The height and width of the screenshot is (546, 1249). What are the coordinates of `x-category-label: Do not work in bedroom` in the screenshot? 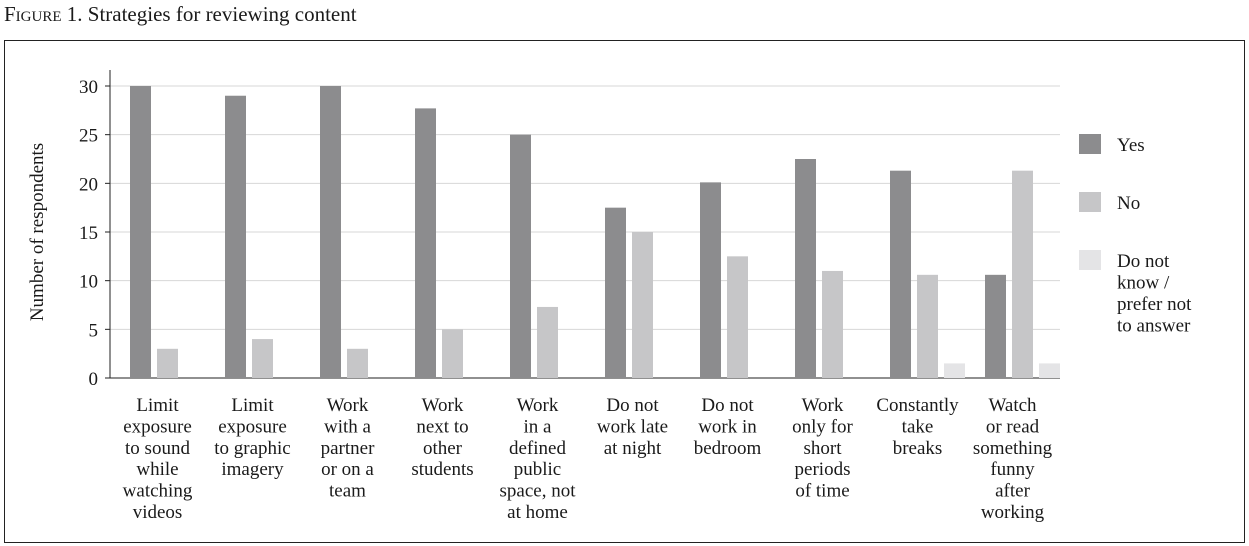 It's located at (728, 427).